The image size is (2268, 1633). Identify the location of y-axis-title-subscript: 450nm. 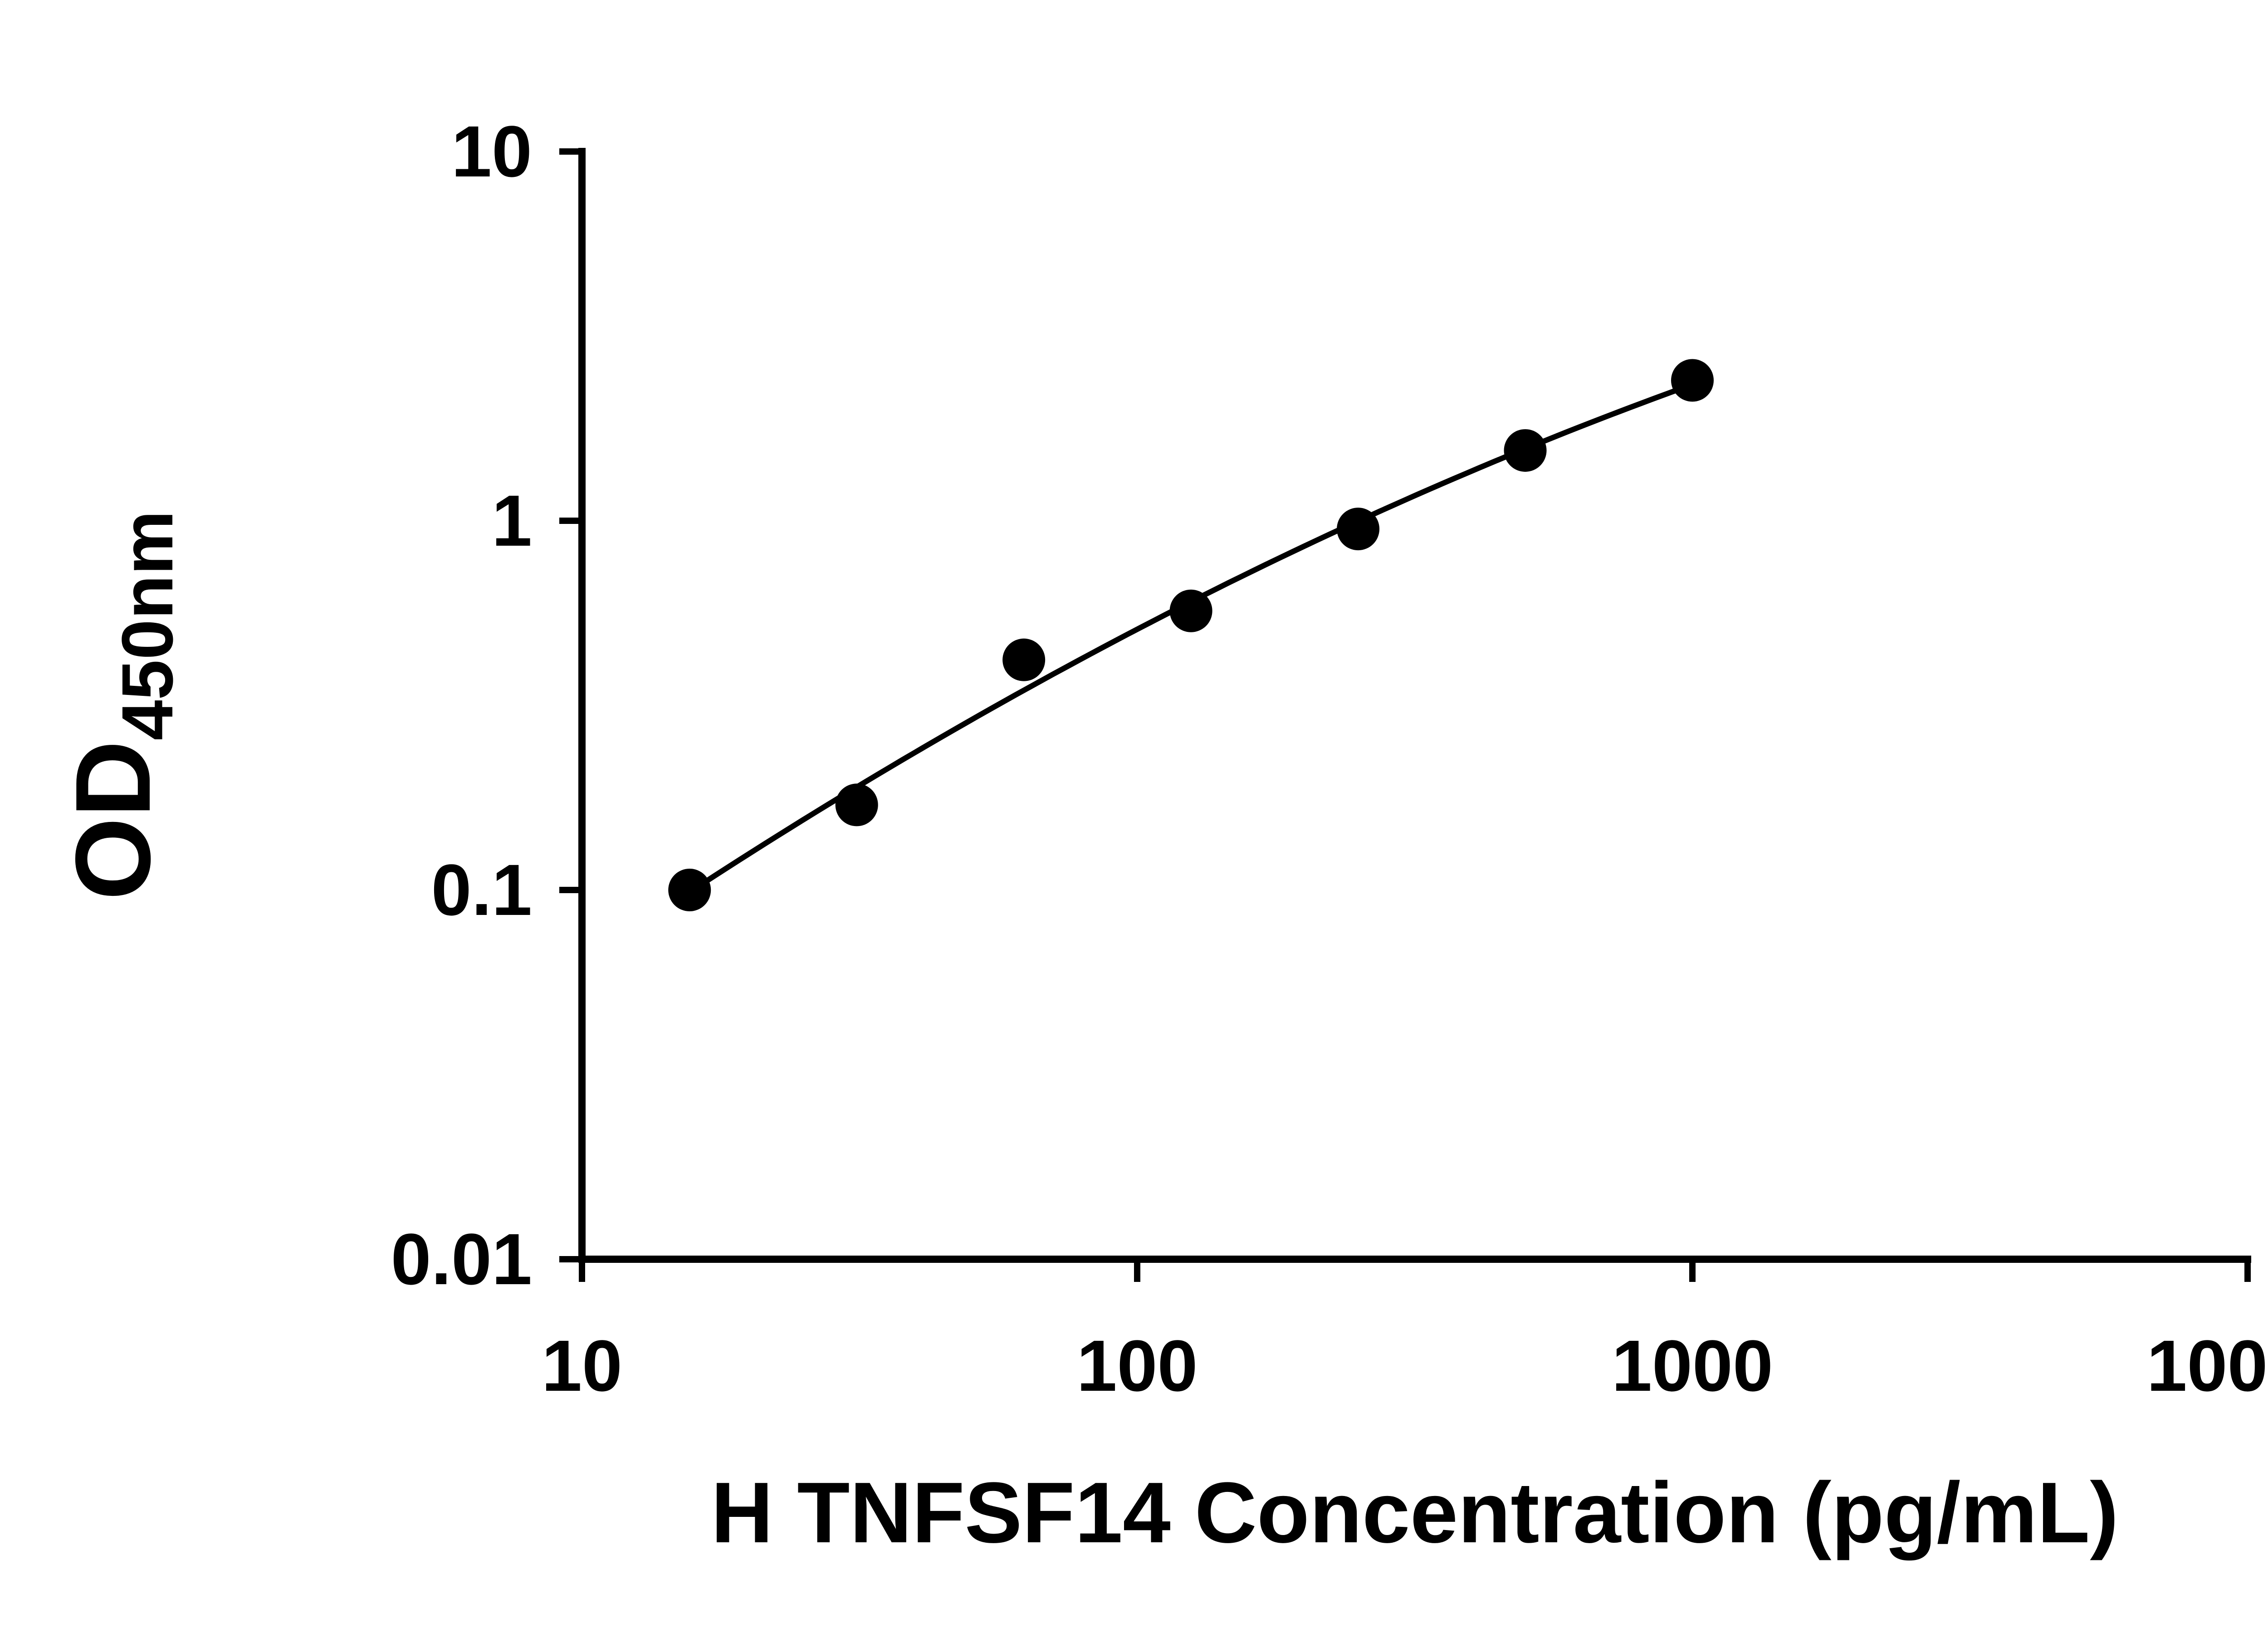
(147, 625).